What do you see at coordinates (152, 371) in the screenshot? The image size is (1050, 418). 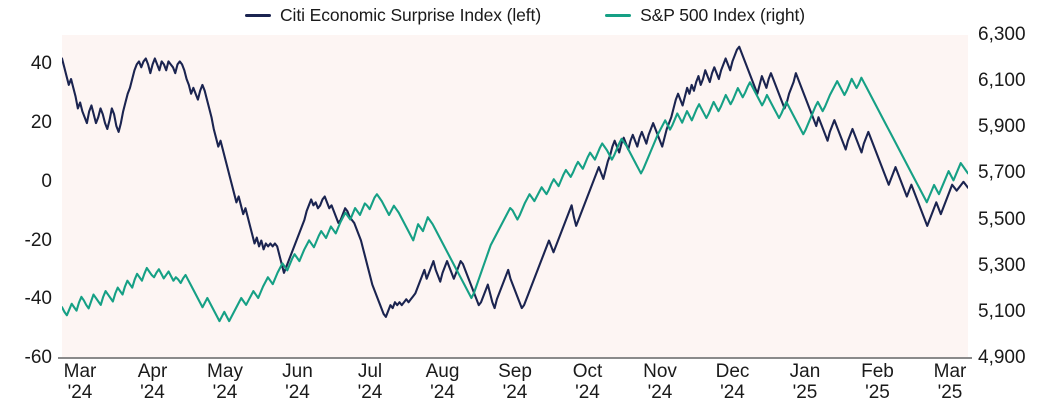 I see `x-tick-month: Apr` at bounding box center [152, 371].